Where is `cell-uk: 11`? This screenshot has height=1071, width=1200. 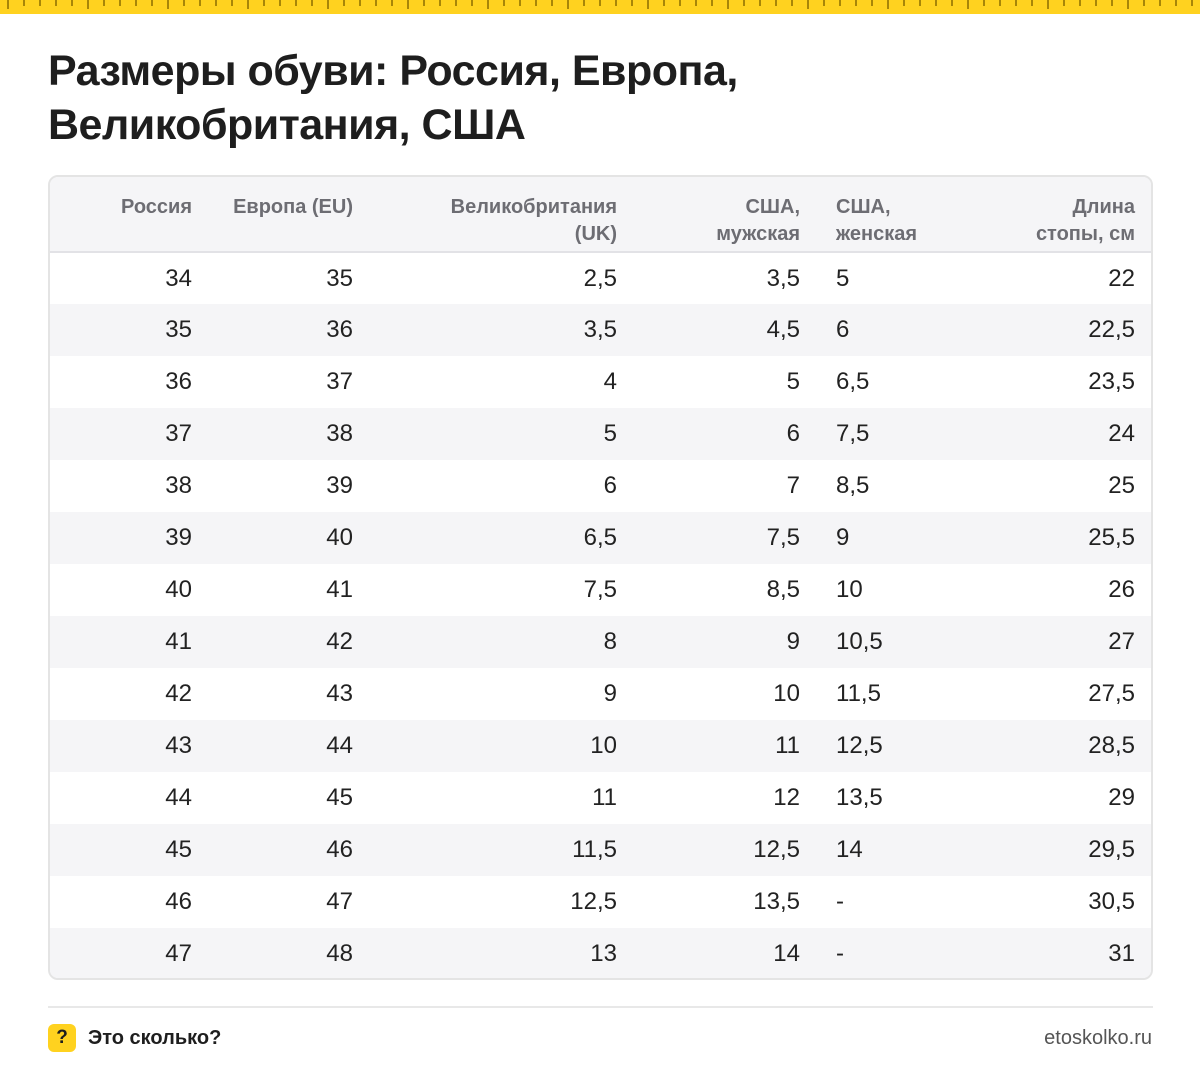 cell-uk: 11 is located at coordinates (604, 797).